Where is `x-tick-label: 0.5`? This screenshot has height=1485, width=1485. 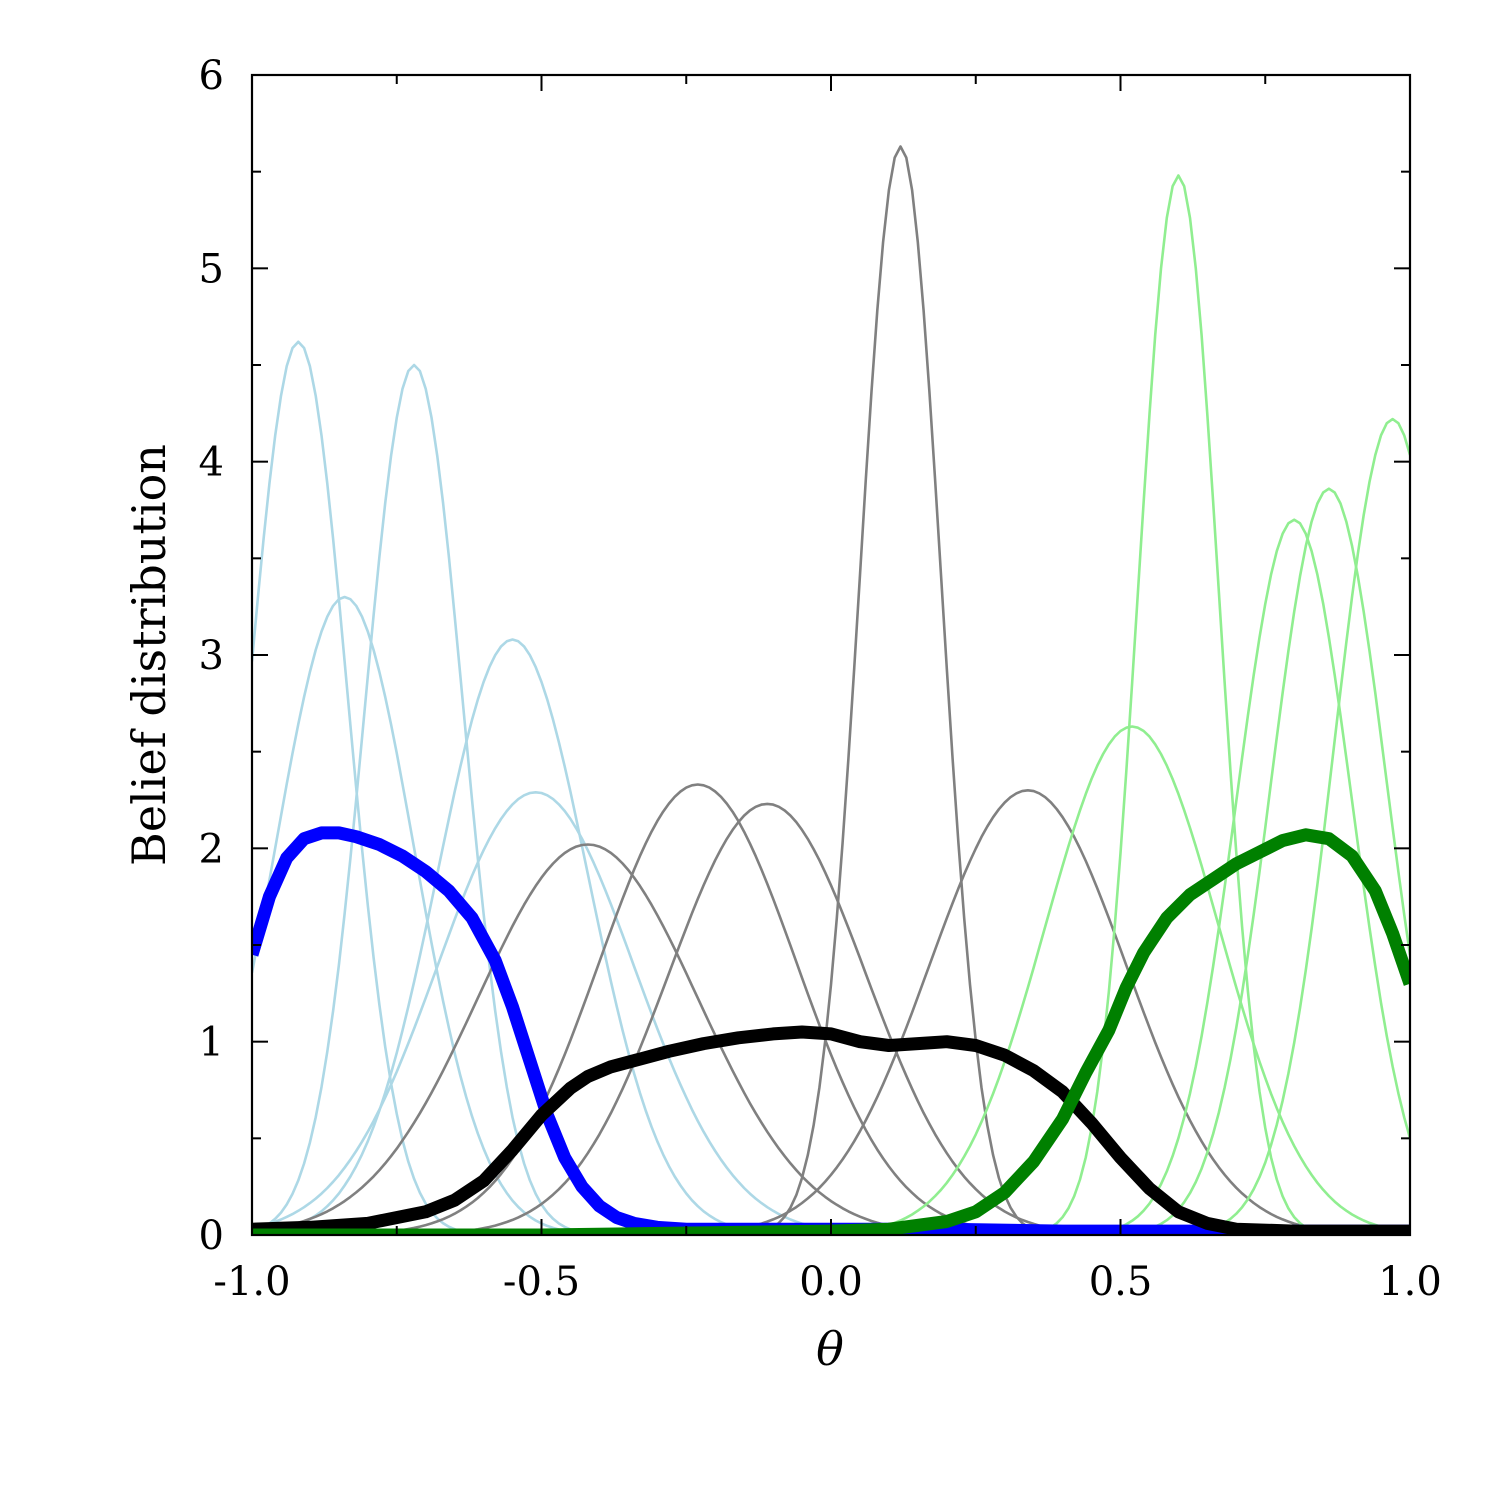
x-tick-label: 0.5 is located at coordinates (1121, 1282).